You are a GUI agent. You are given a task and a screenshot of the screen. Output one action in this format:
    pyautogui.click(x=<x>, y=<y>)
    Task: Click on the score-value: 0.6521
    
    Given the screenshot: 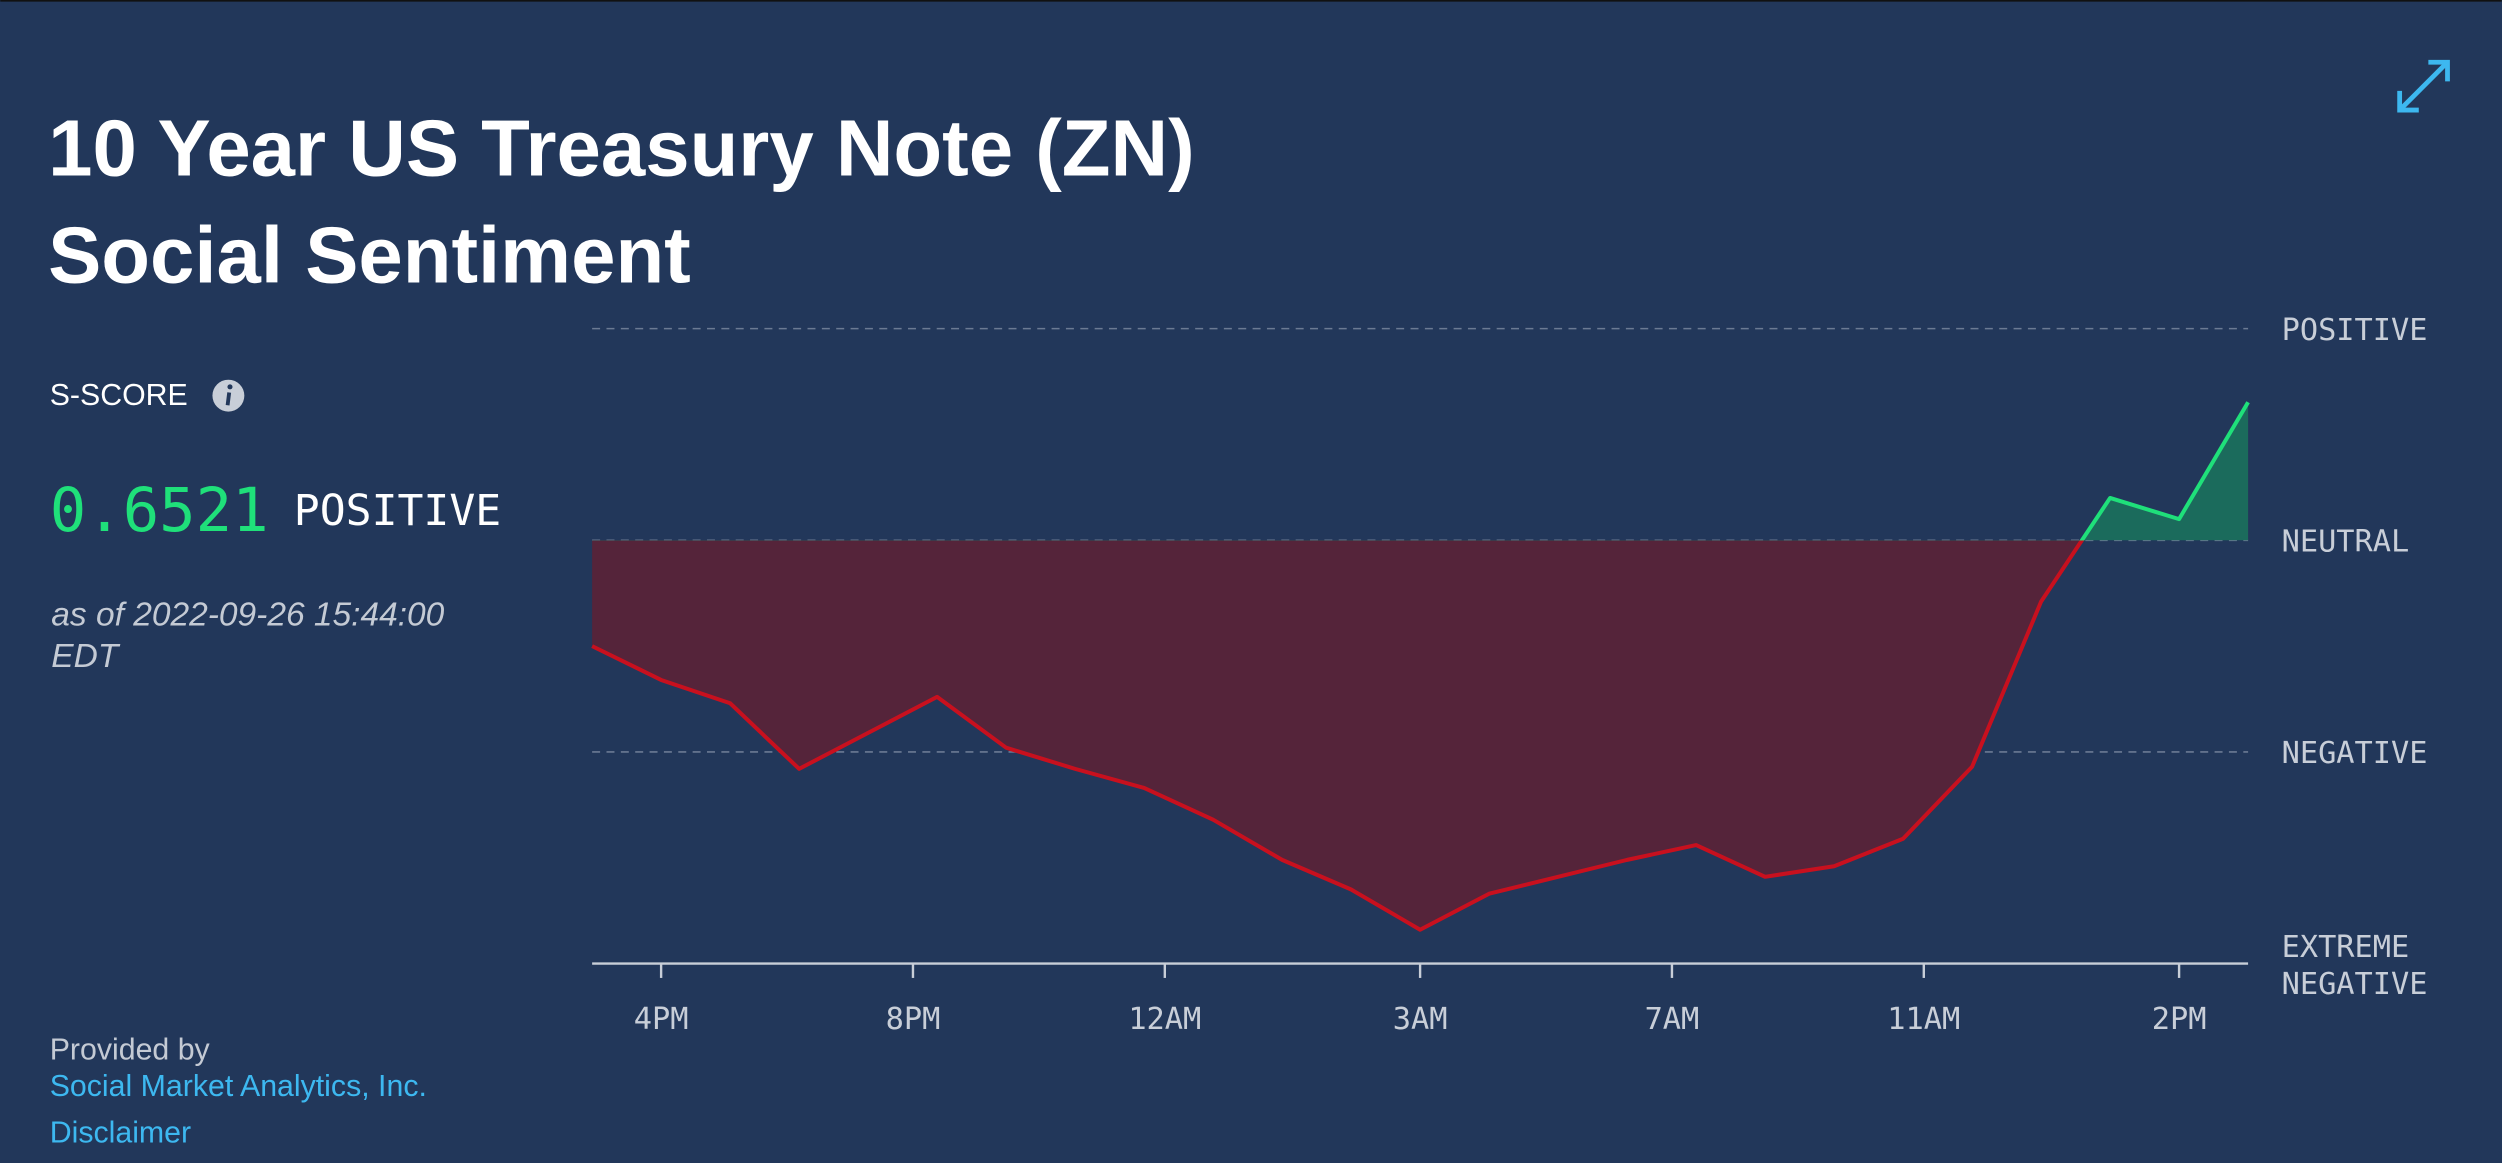 What is the action you would take?
    pyautogui.click(x=159, y=511)
    